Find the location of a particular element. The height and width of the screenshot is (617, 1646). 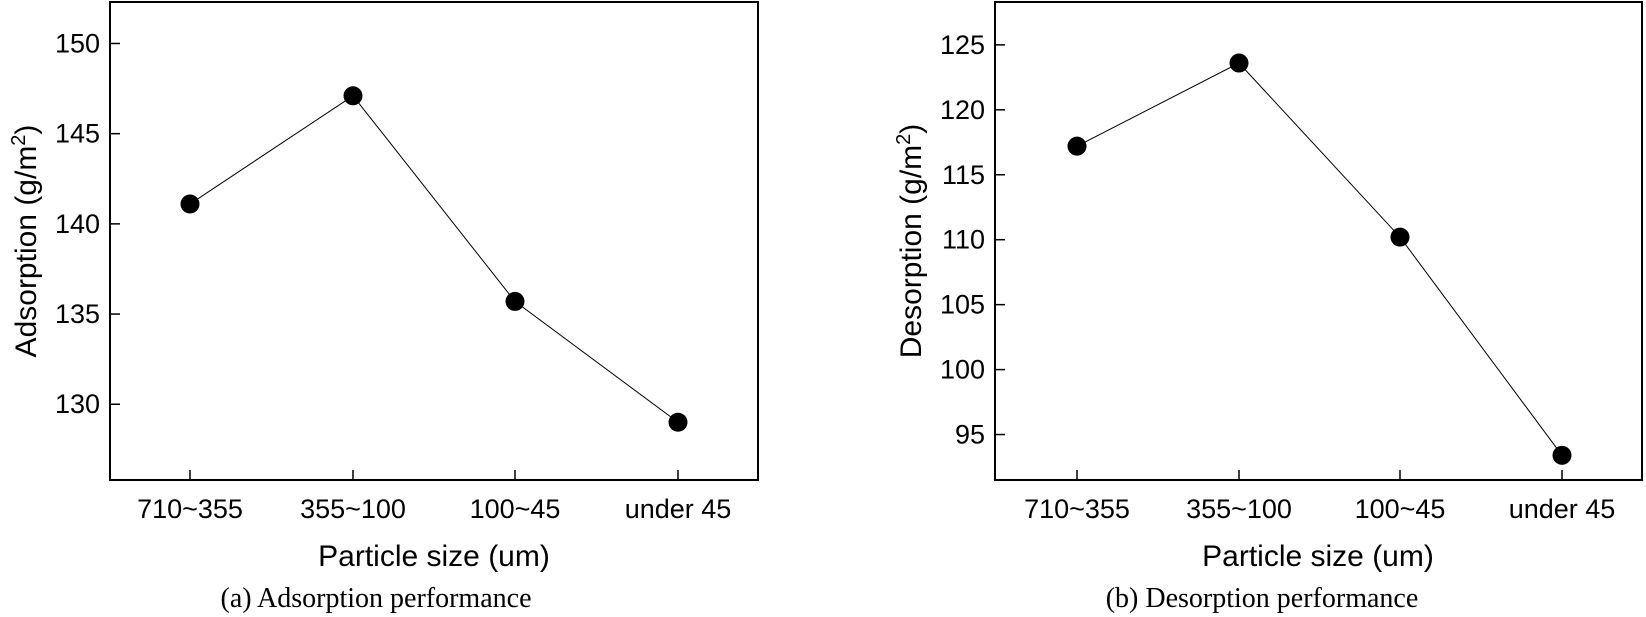

adsorption-y-tick-label: 130 is located at coordinates (77, 404).